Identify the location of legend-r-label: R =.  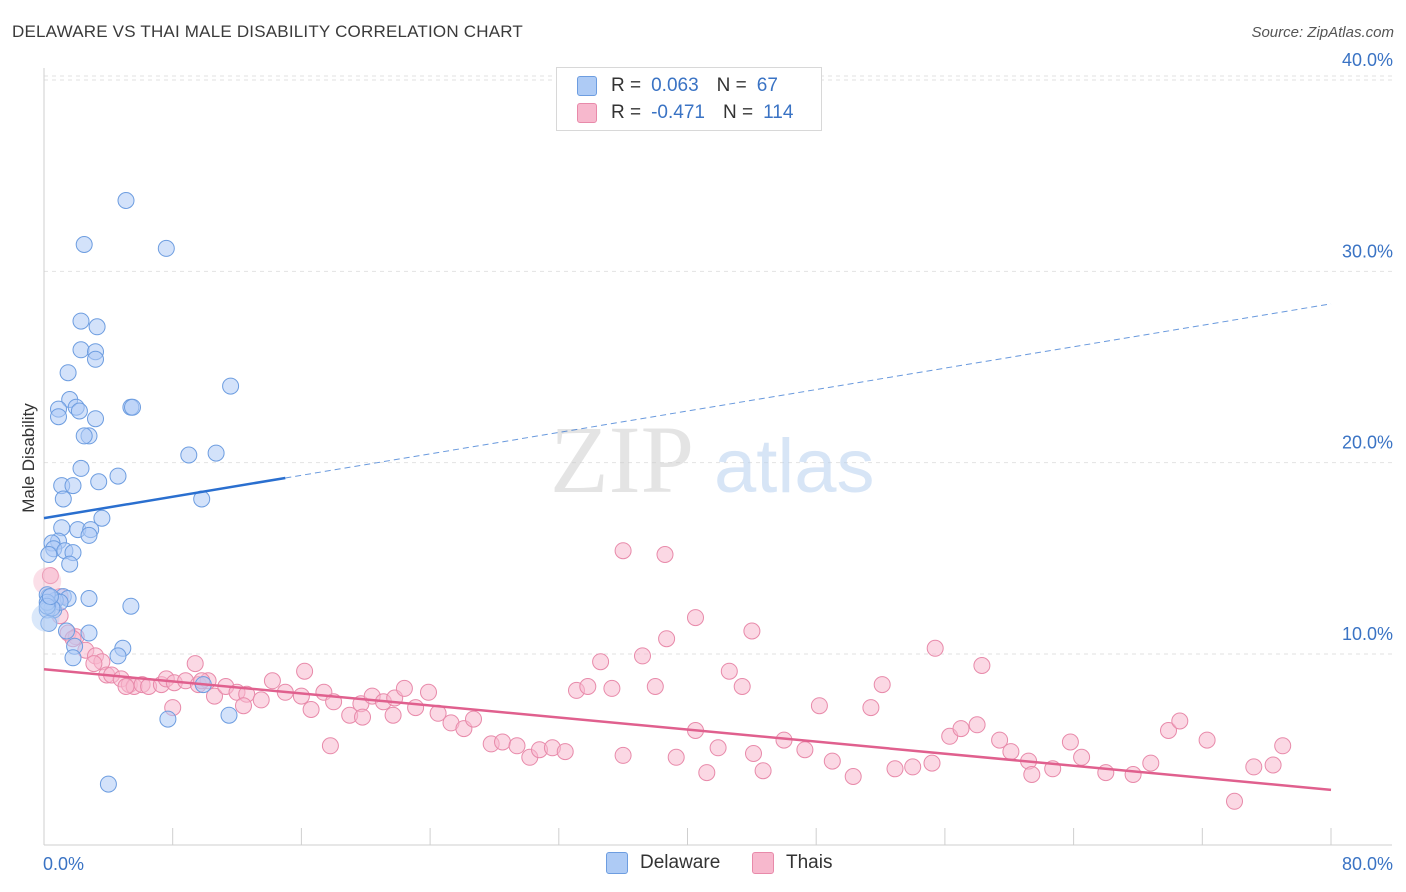
(626, 112).